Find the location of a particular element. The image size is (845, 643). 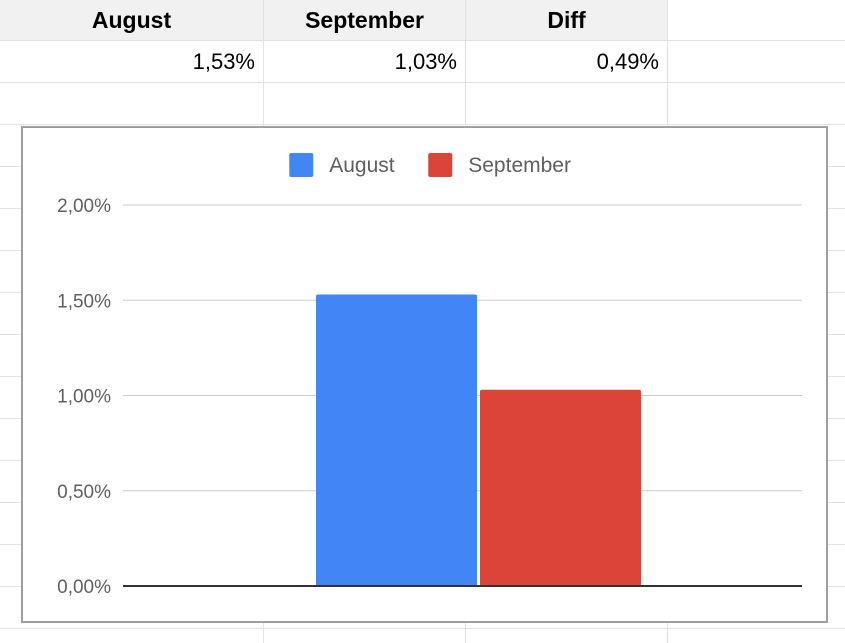

y-tick-label: 1,00% is located at coordinates (84, 397).